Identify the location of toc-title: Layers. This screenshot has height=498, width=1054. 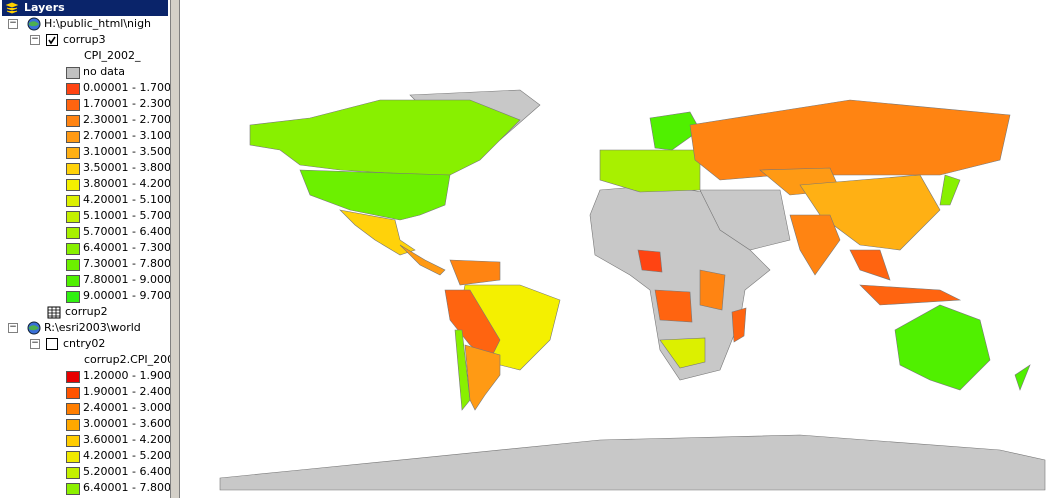
(44, 7).